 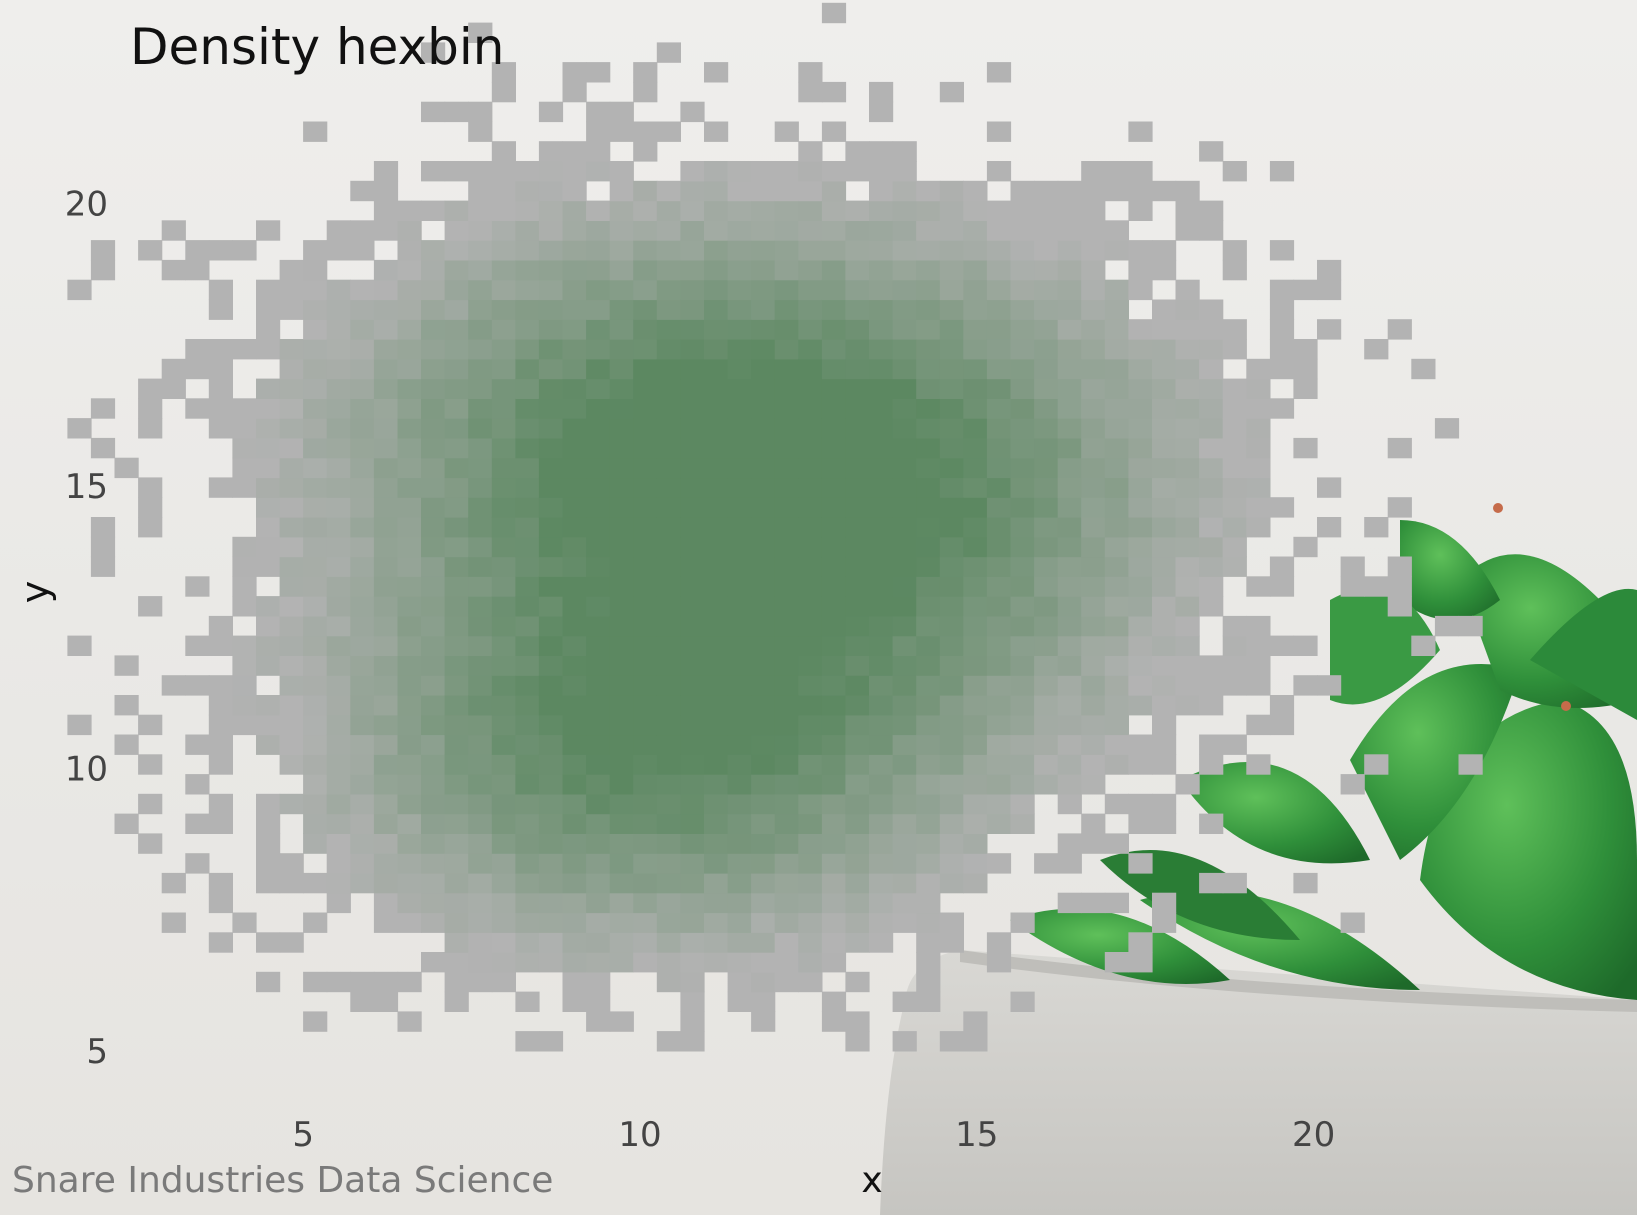 What do you see at coordinates (1450, 570) in the screenshot?
I see `leaf-shape` at bounding box center [1450, 570].